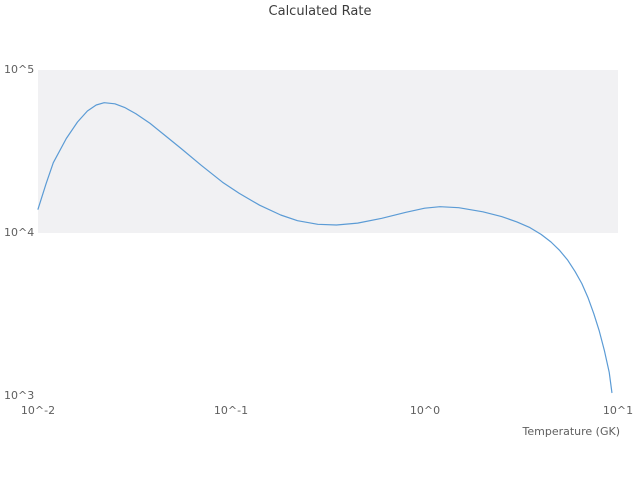  What do you see at coordinates (425, 410) in the screenshot?
I see `x-tick-1e0: 10^0` at bounding box center [425, 410].